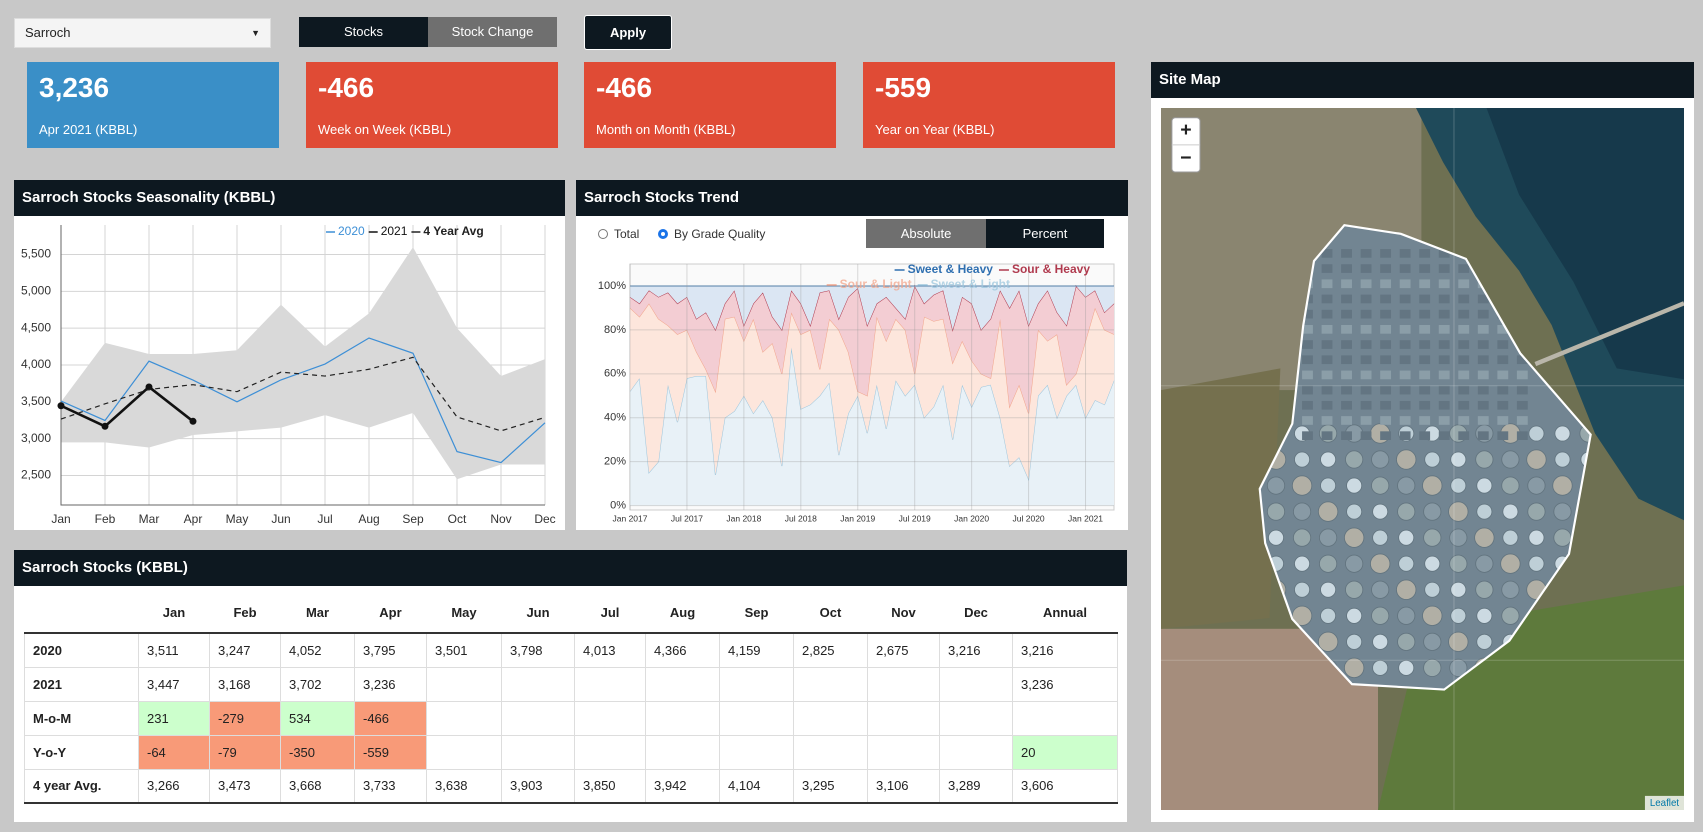 This screenshot has width=1703, height=832. What do you see at coordinates (492, 32) in the screenshot?
I see `mode-button: Stock Change` at bounding box center [492, 32].